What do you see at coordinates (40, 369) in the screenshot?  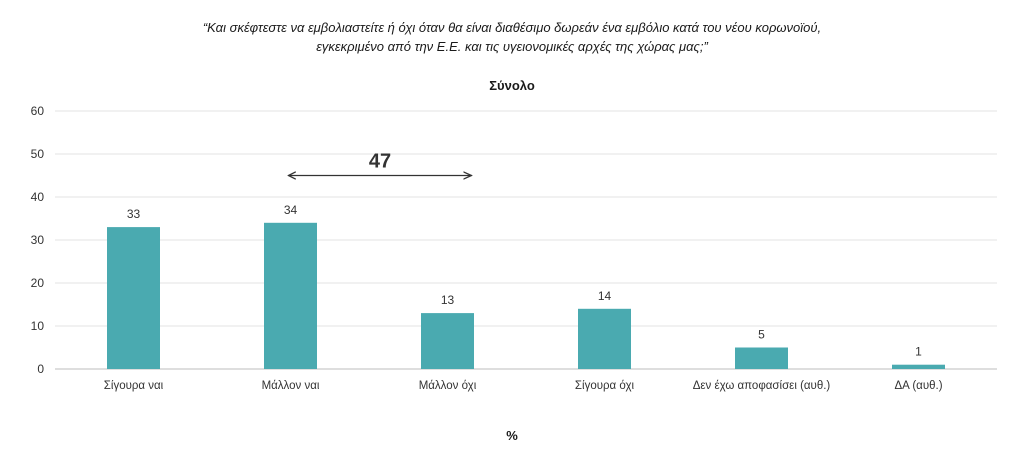 I see `y-tick-label: 0` at bounding box center [40, 369].